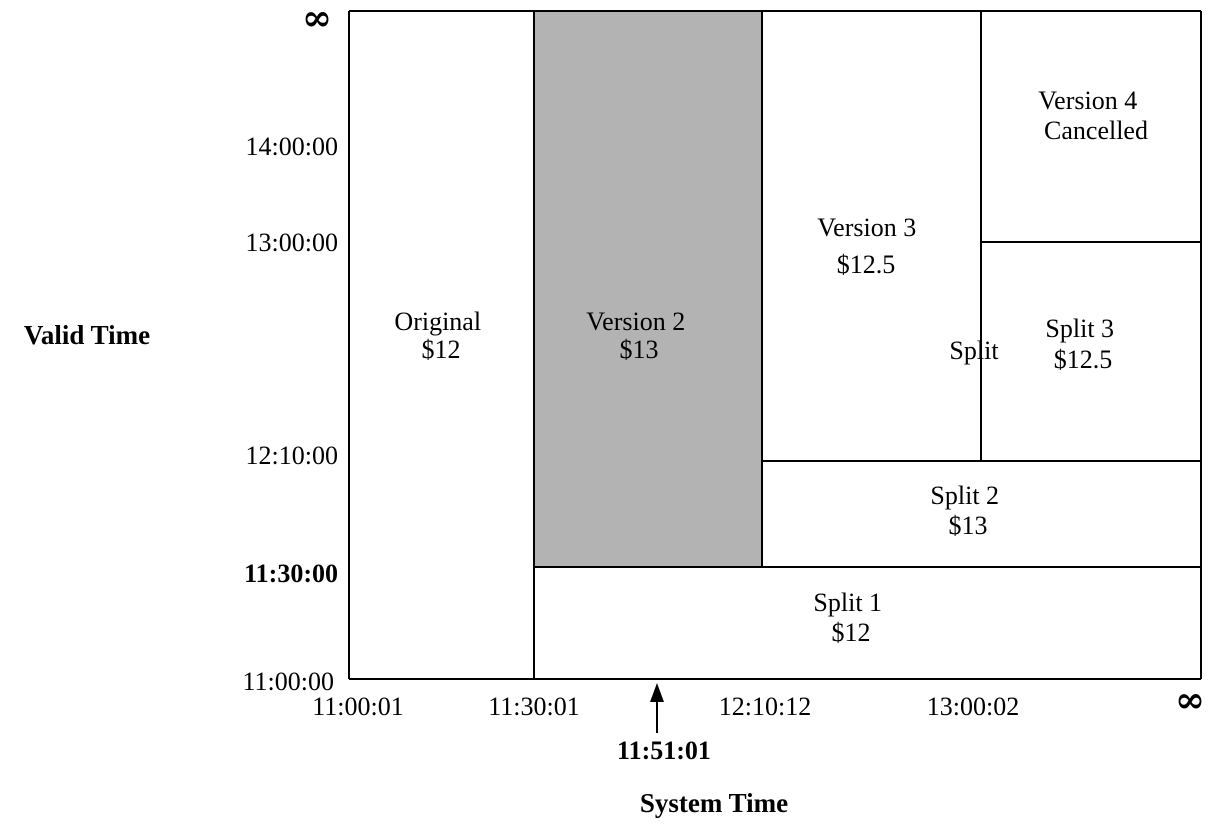  I want to click on region-original-label: Original $12, so click(440, 335).